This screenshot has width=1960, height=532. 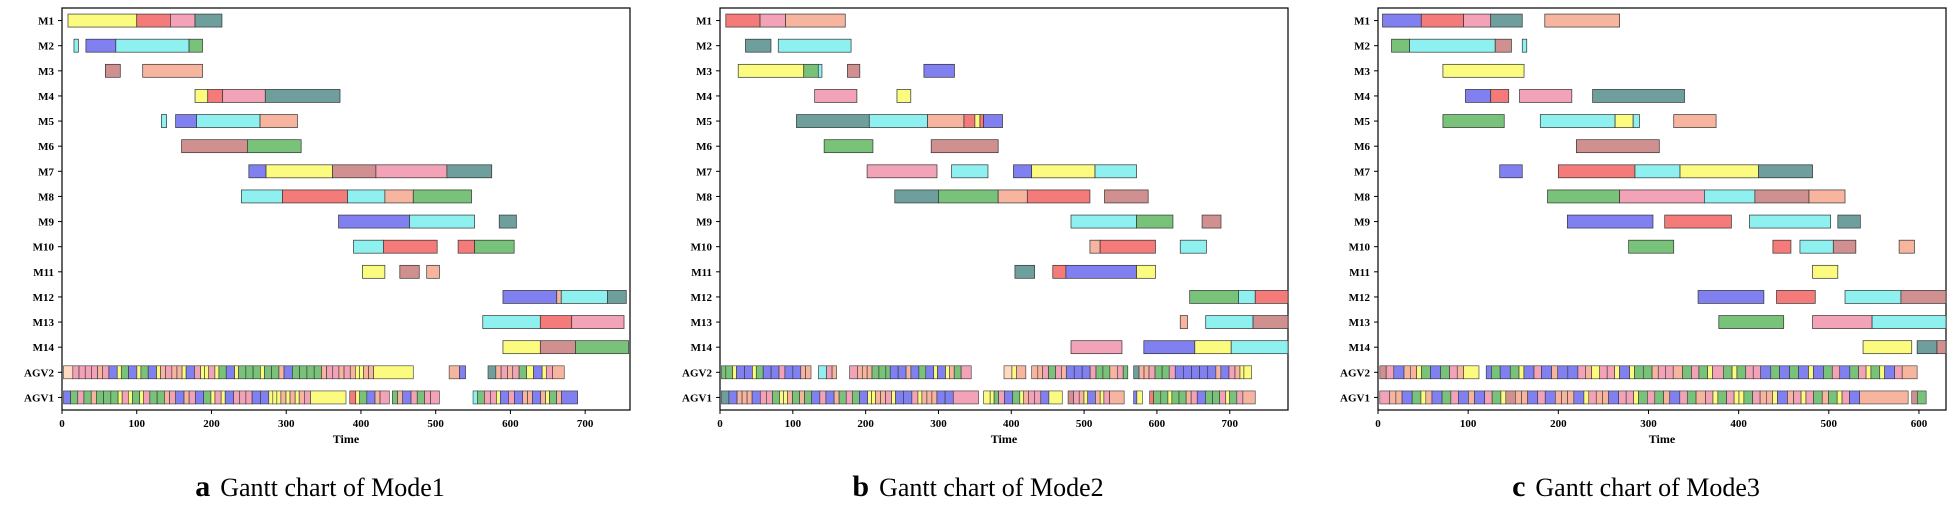 What do you see at coordinates (1519, 486) in the screenshot?
I see `caption-letter: c` at bounding box center [1519, 486].